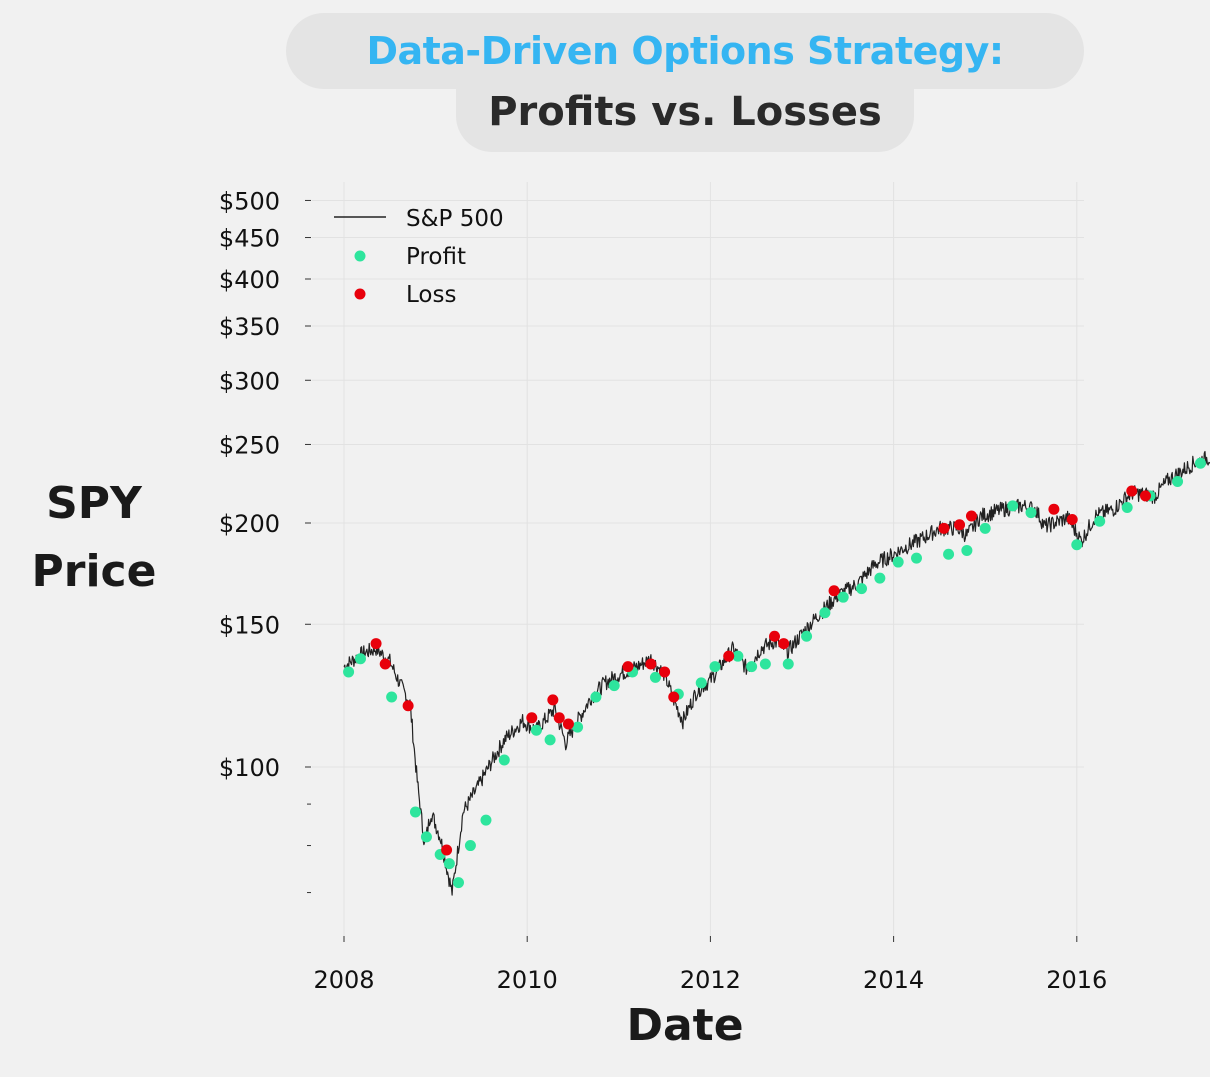 Image resolution: width=1210 pixels, height=1077 pixels. Describe the element at coordinates (265, 540) in the screenshot. I see `y-axis-ticks: $100 $150 $200 $250 $300 $350 $400 $450 $500` at that location.